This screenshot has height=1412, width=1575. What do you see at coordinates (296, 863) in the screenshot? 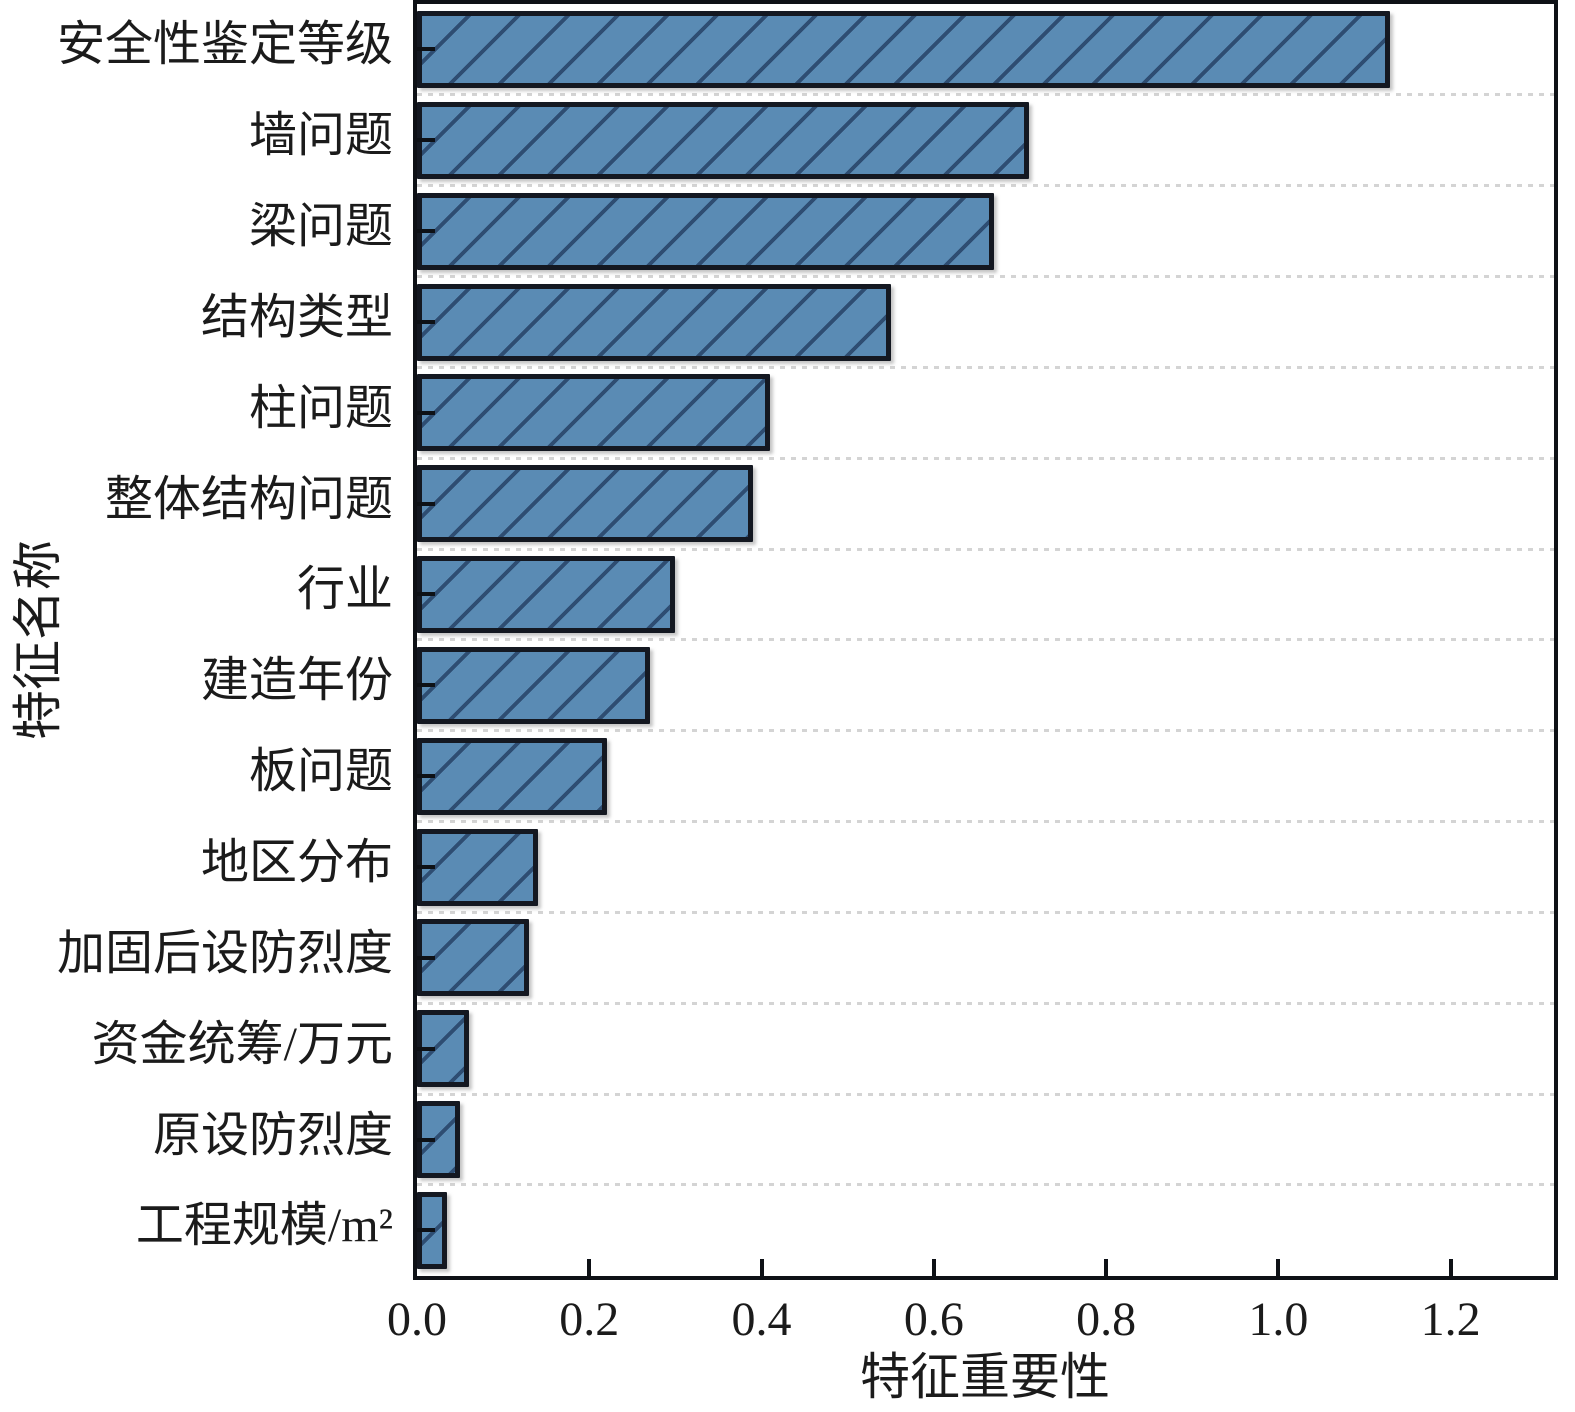
I see `category-label: 地区分布` at bounding box center [296, 863].